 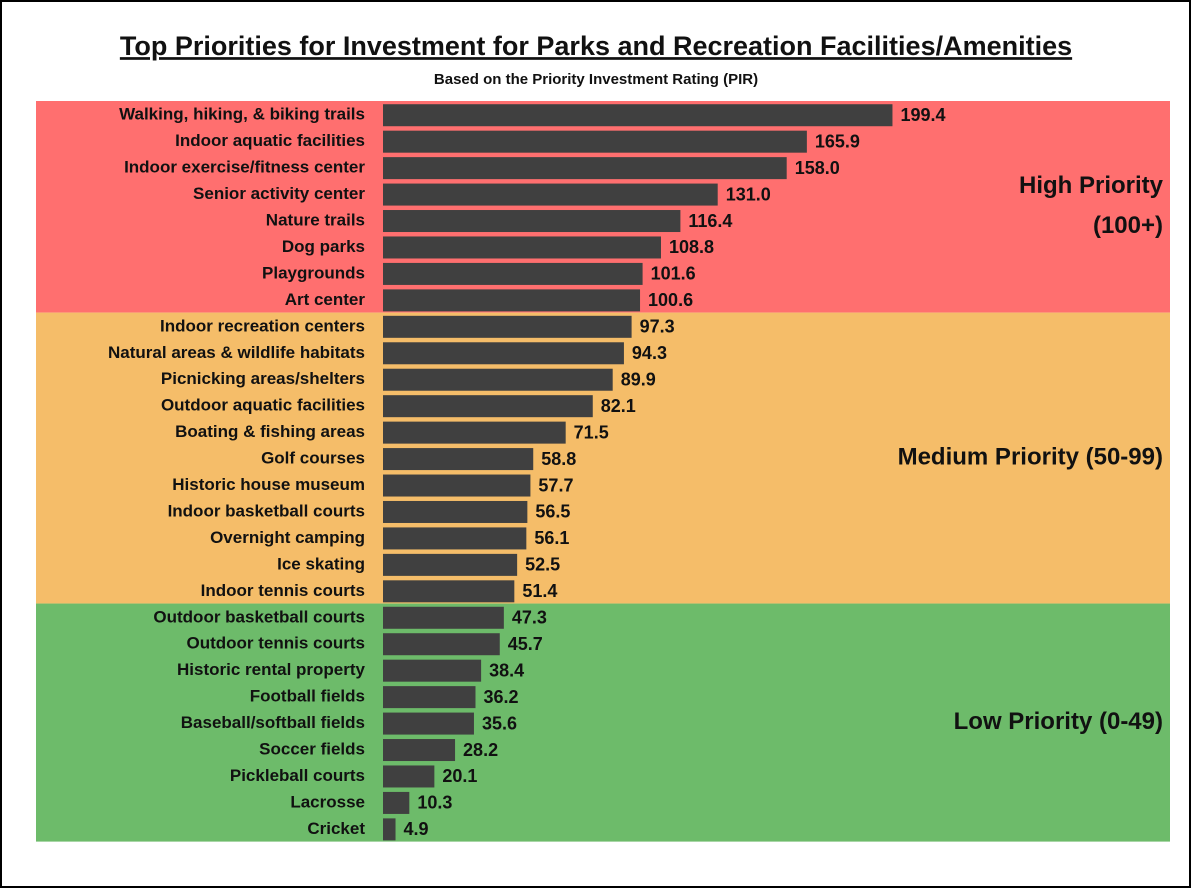 I want to click on category-label: Indoor aquatic facilities, so click(x=270, y=140).